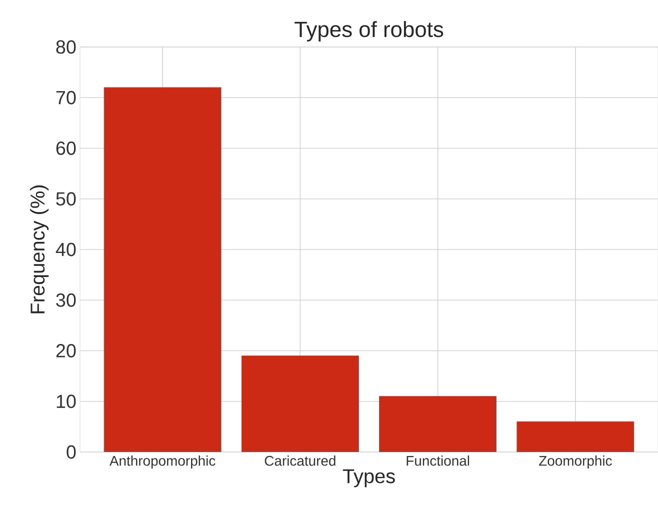 The image size is (658, 515). Describe the element at coordinates (368, 478) in the screenshot. I see `x-axis-title: Types` at that location.